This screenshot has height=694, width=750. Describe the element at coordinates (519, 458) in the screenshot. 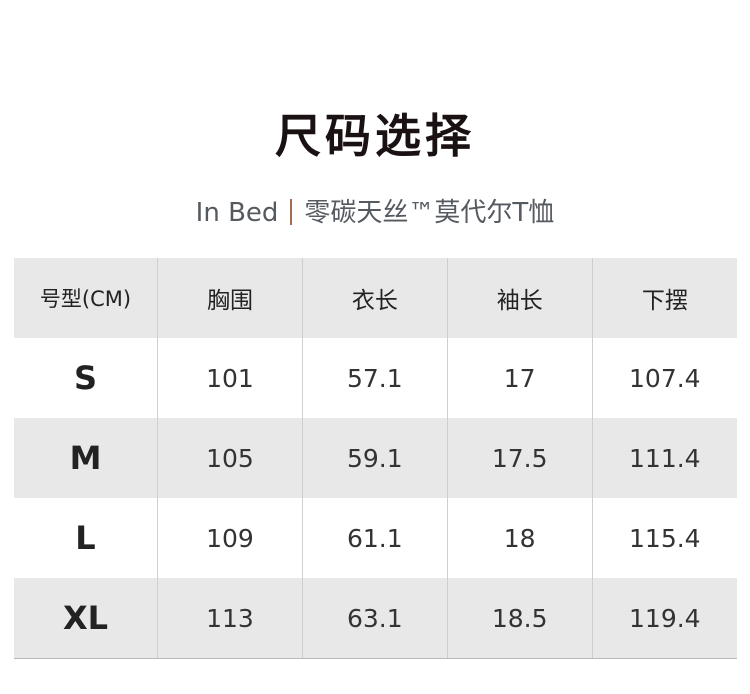

I see `table-cell: 17.5` at that location.